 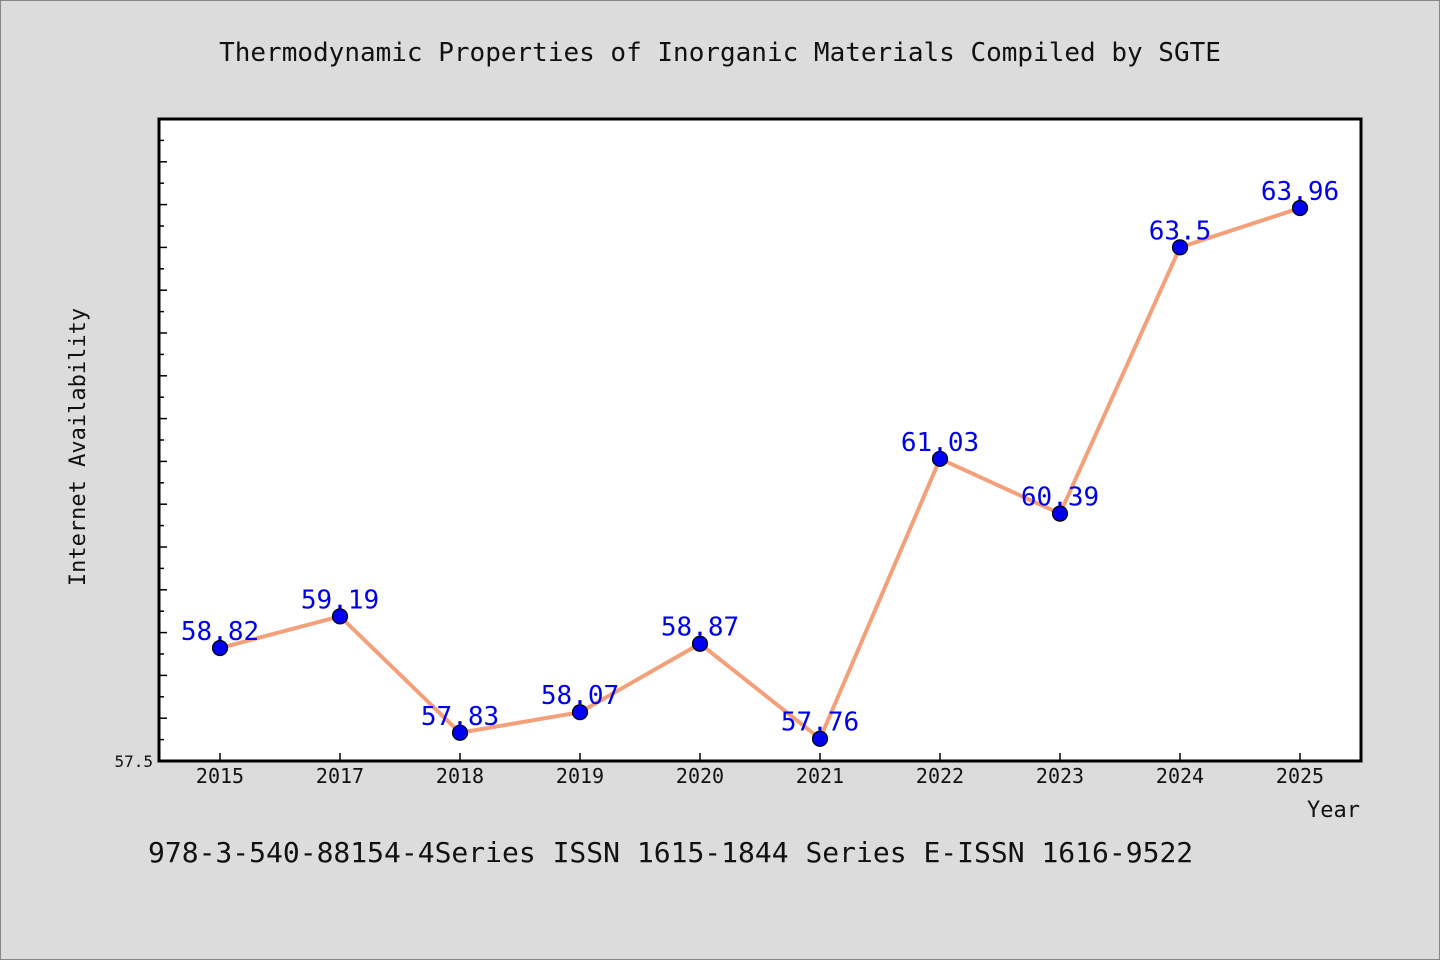 I want to click on y-axis-label: Internet Availability, so click(x=78, y=447).